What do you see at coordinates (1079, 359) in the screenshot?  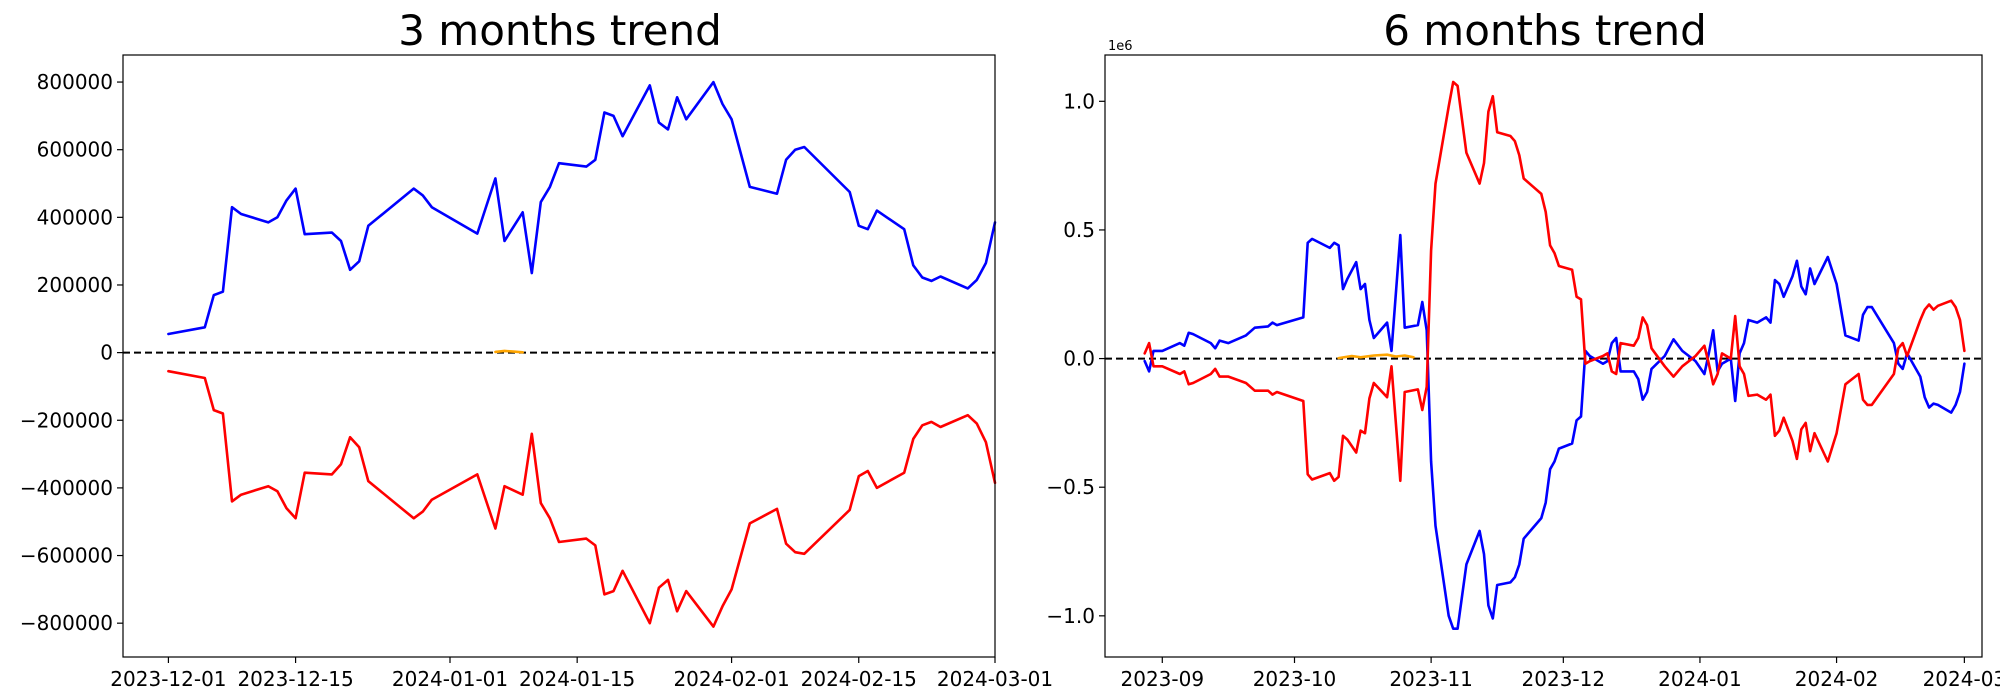 I see `chart-right-y-tick-label: 0.0` at bounding box center [1079, 359].